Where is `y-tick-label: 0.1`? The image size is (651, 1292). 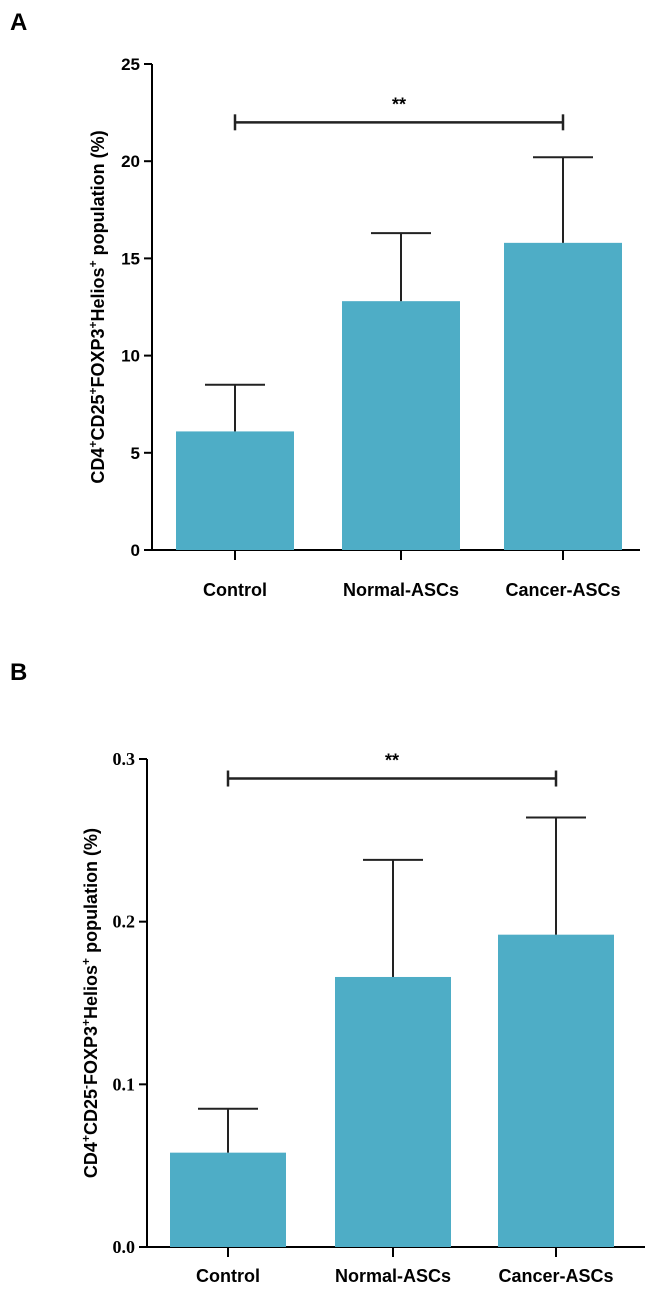 y-tick-label: 0.1 is located at coordinates (124, 1084).